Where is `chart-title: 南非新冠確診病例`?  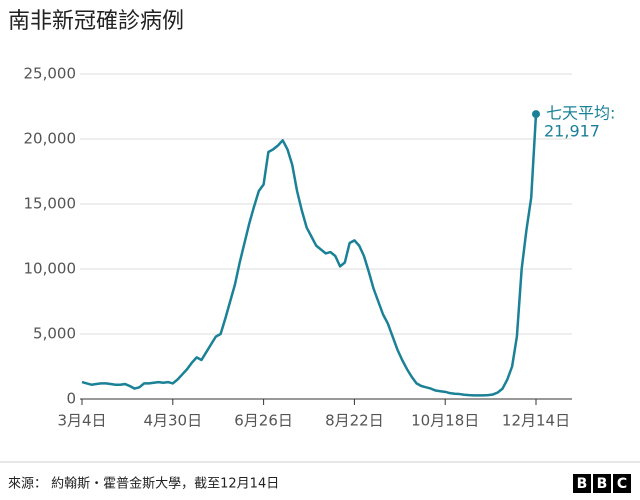
chart-title: 南非新冠確診病例 is located at coordinates (96, 21).